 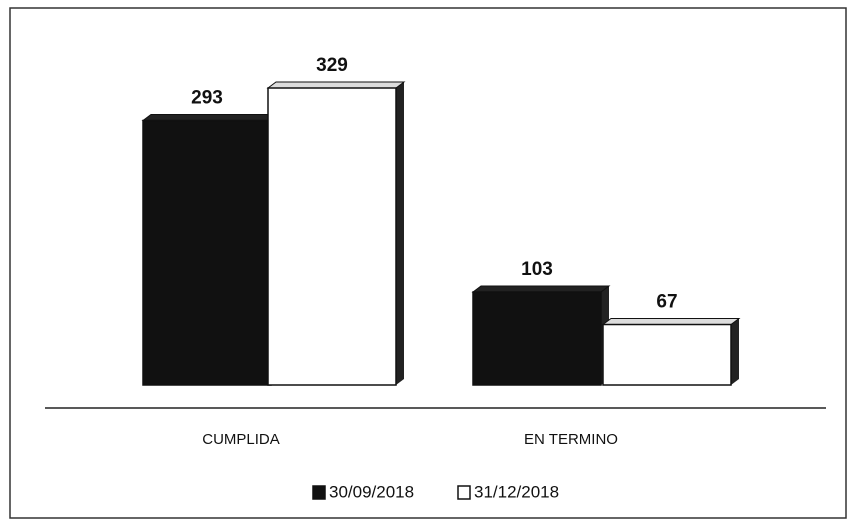 I want to click on value-label: 103, so click(x=537, y=269).